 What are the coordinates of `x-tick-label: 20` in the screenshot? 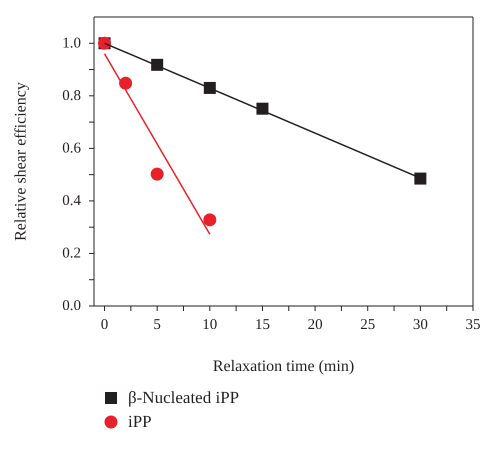 It's located at (315, 325).